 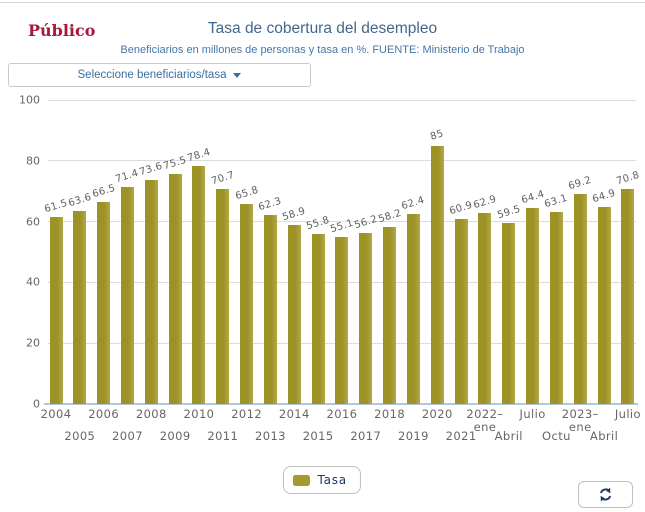 What do you see at coordinates (580, 183) in the screenshot?
I see `bar-value-label: 69.2` at bounding box center [580, 183].